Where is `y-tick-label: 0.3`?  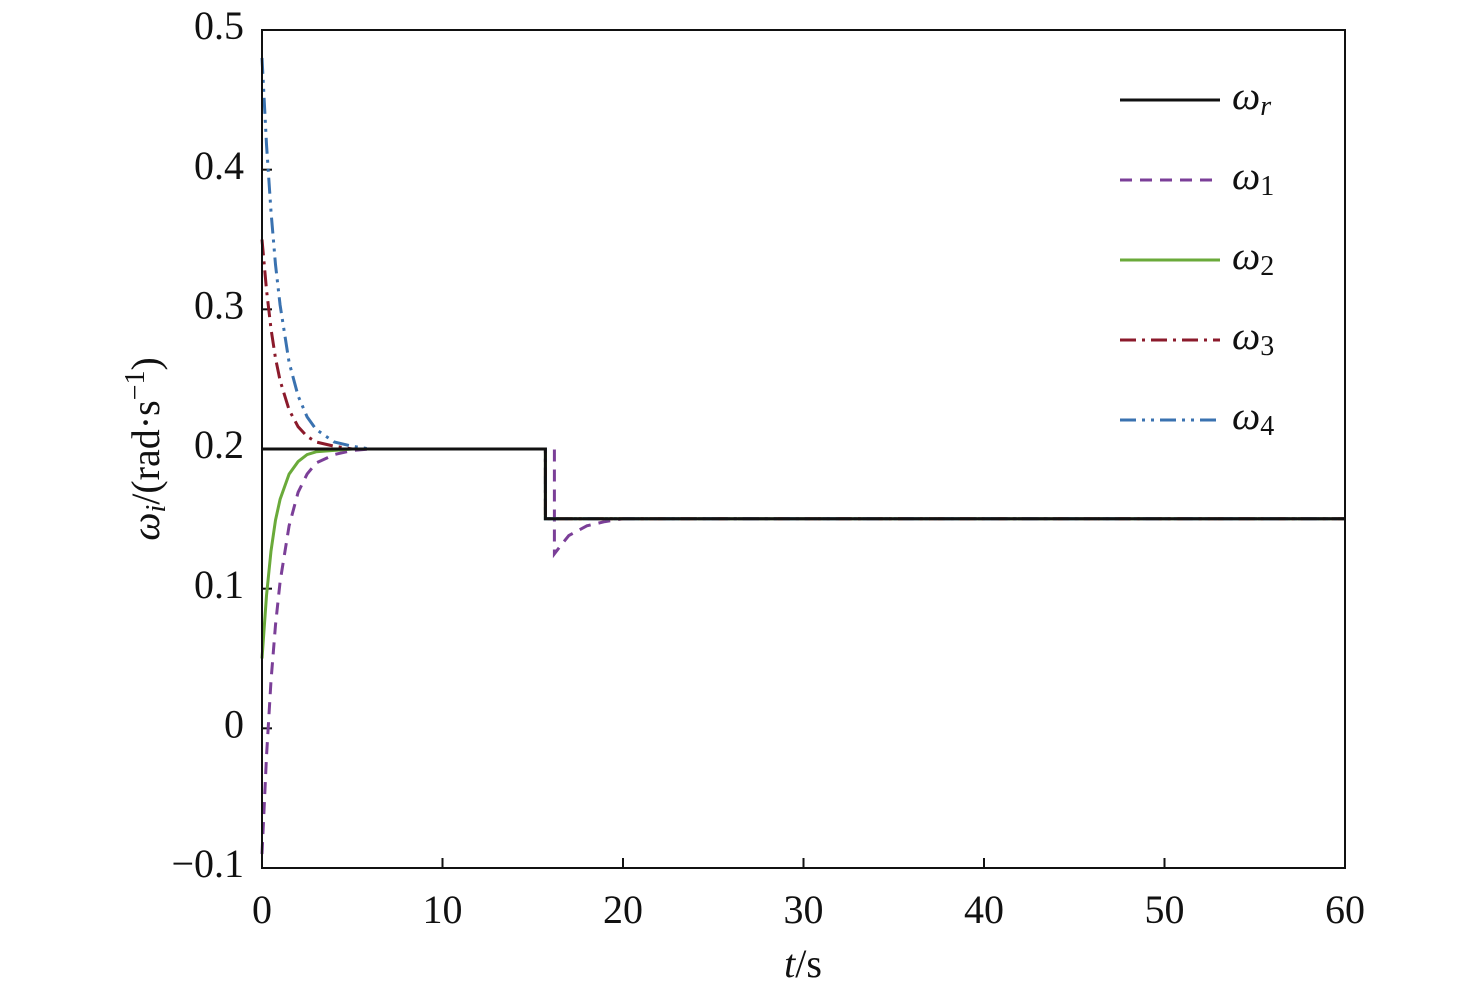
y-tick-label: 0.3 is located at coordinates (219, 305).